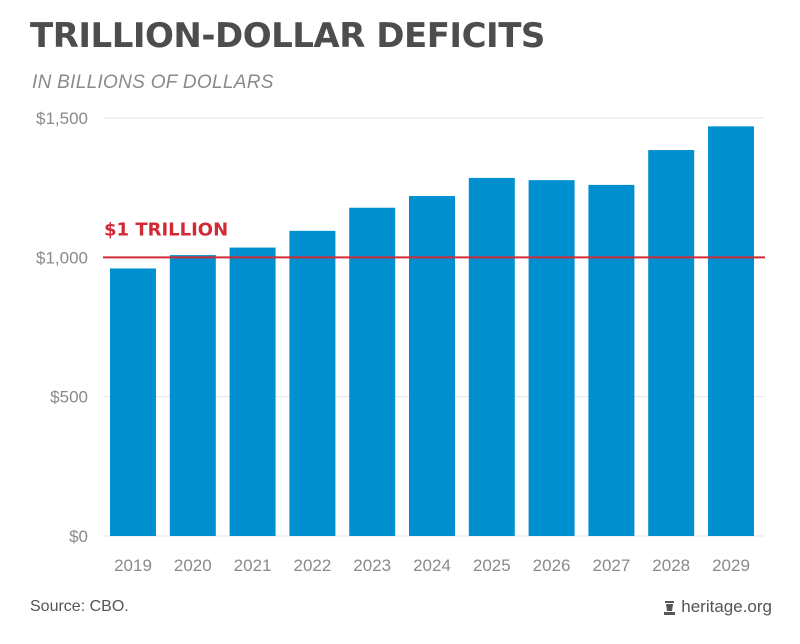 The height and width of the screenshot is (644, 800). I want to click on bell-icon, so click(670, 607).